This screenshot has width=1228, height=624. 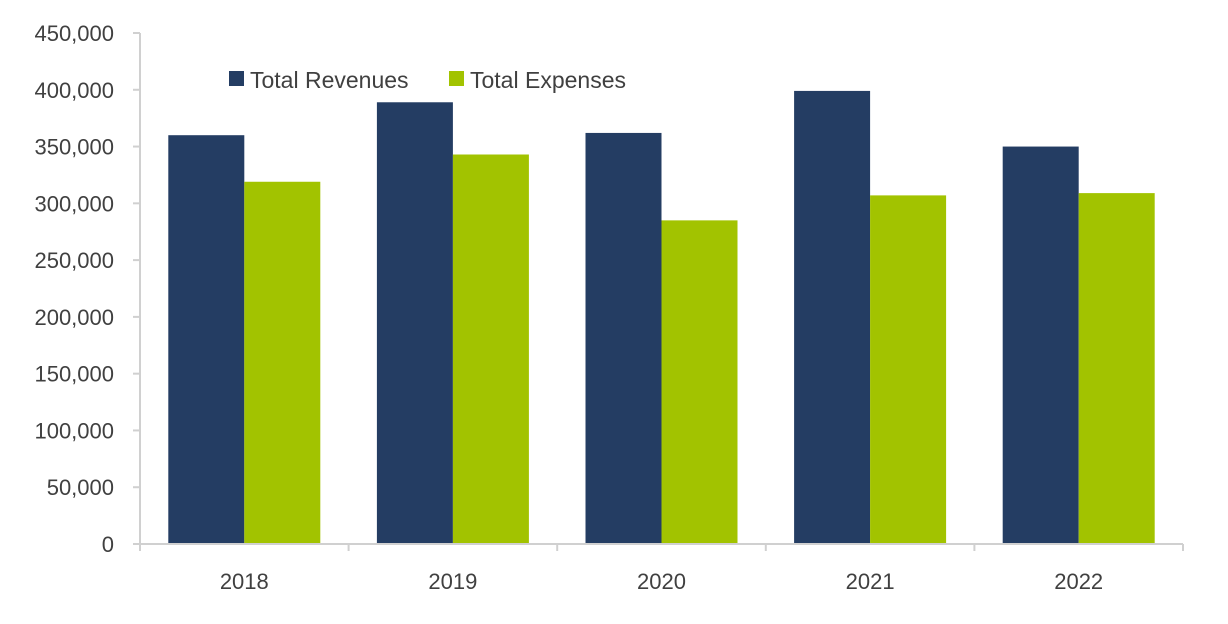 I want to click on y-tick-label: 400,000, so click(x=74, y=90).